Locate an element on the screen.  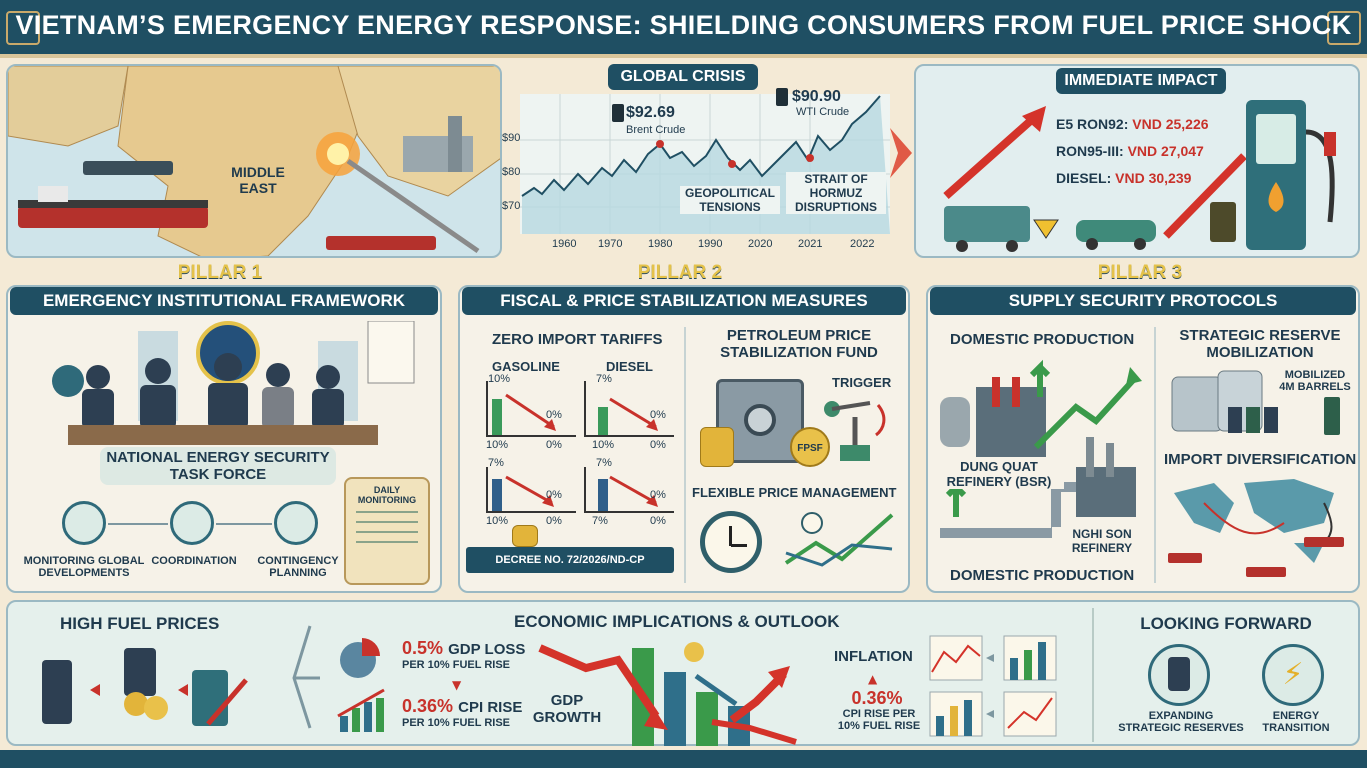
flexible-label: FLEXIBLE PRICE MANAGEMENT is located at coordinates (794, 492).